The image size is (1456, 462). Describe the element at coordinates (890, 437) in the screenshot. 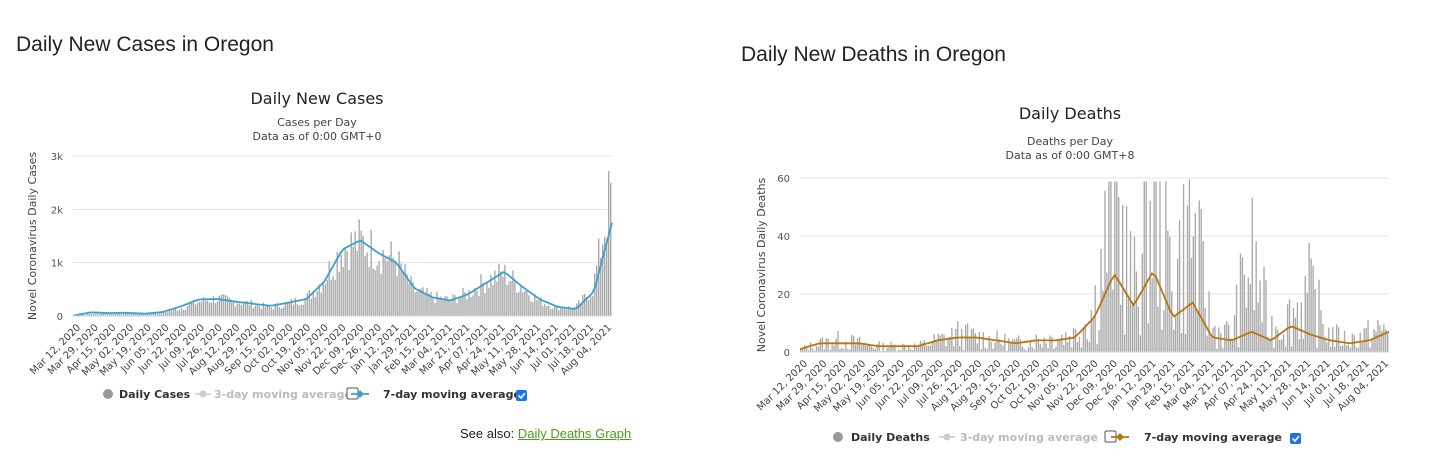

I see `legend-daily: Daily Deaths` at that location.